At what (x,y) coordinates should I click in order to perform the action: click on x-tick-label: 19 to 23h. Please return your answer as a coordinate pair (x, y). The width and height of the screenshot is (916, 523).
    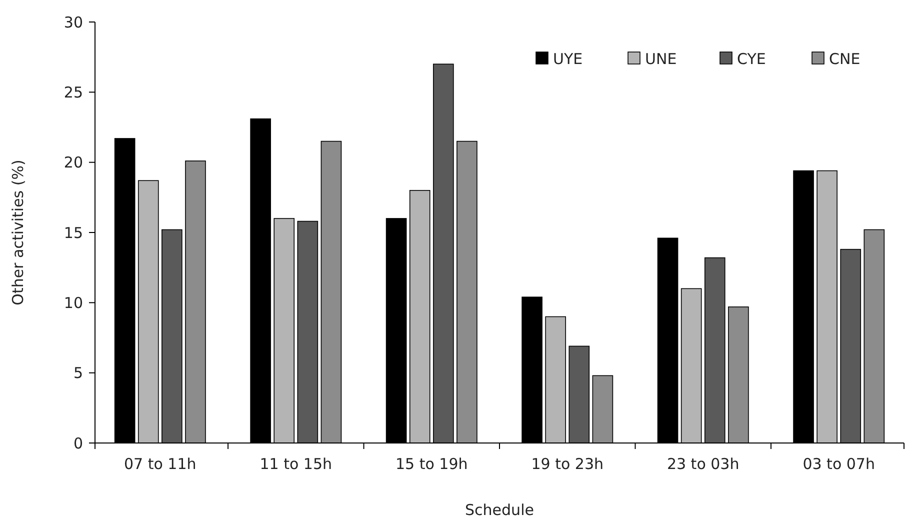
    Looking at the image, I should click on (567, 464).